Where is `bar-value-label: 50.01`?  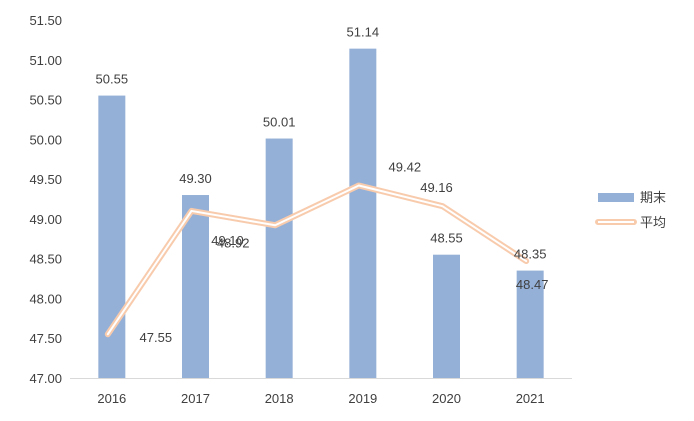 bar-value-label: 50.01 is located at coordinates (279, 122).